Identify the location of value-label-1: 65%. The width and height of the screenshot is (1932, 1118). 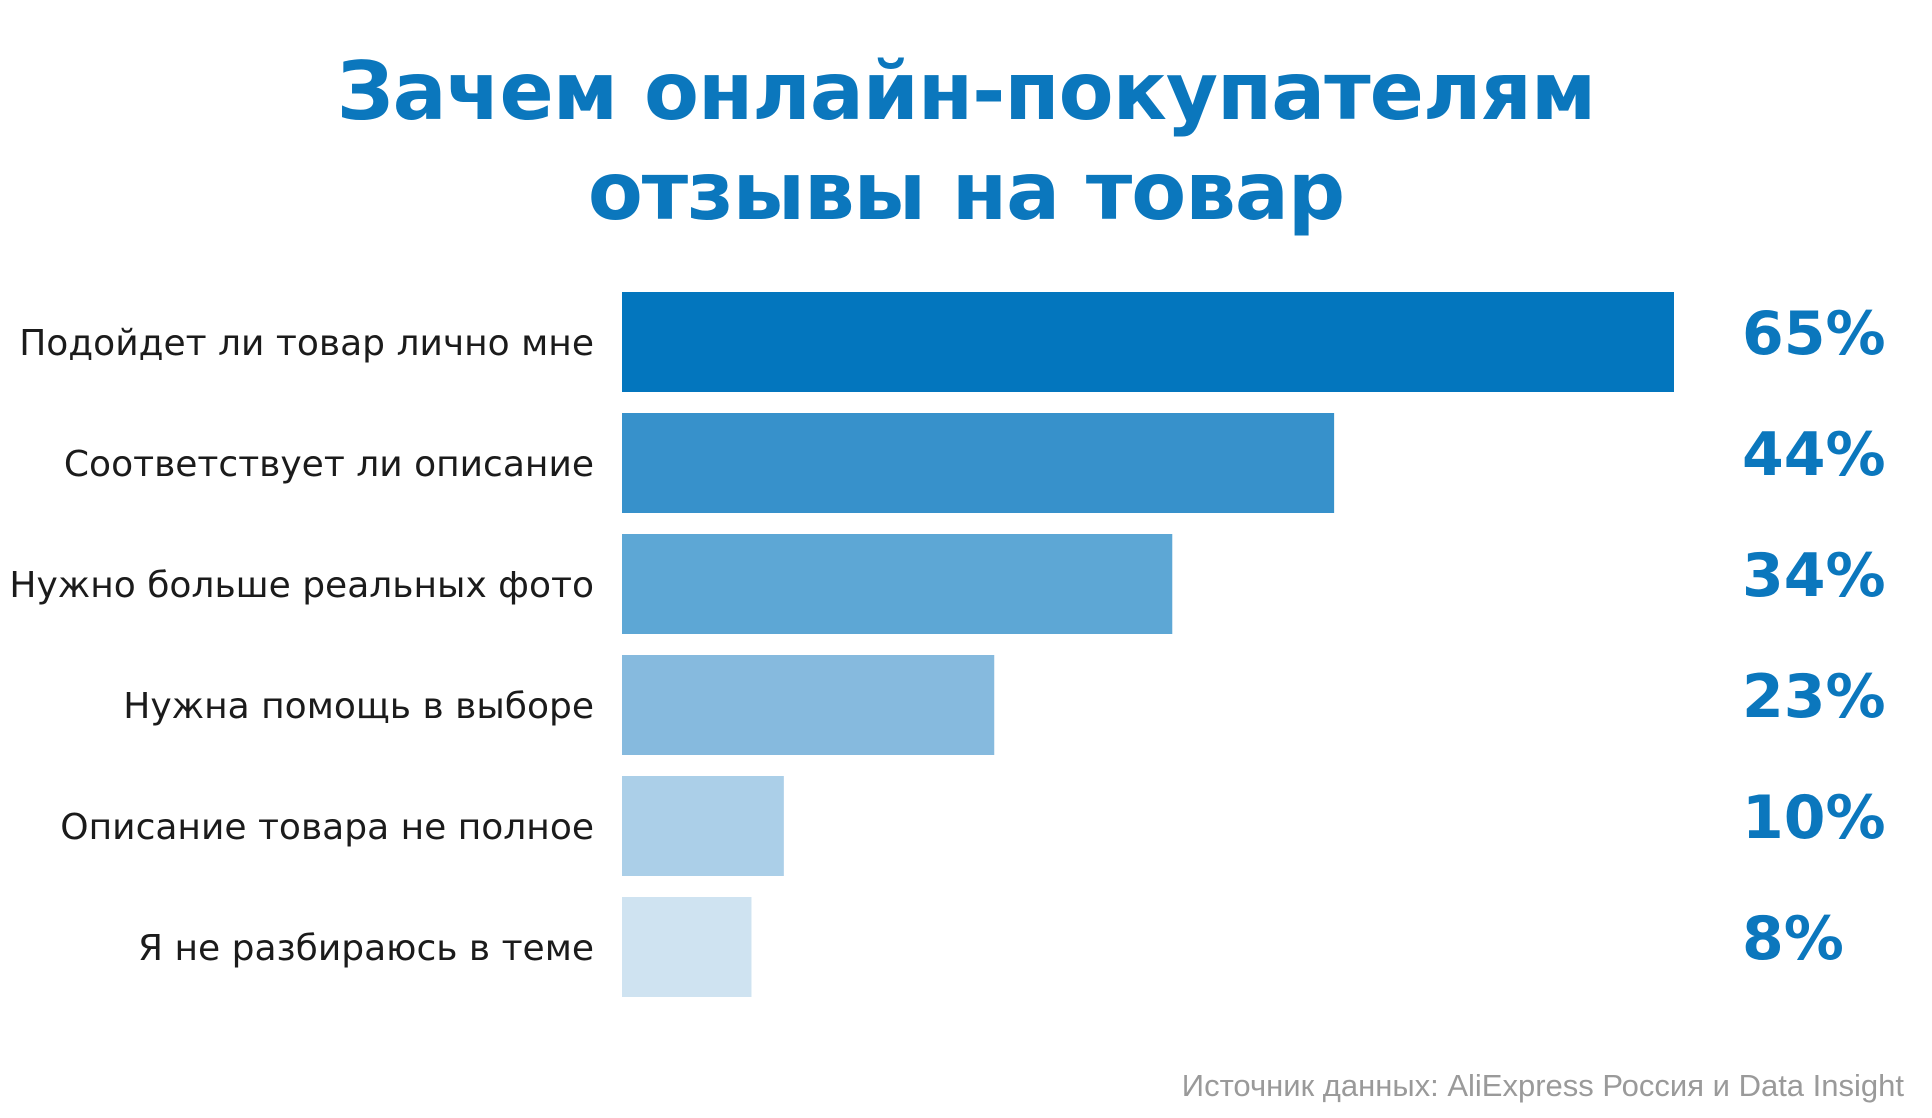
(1814, 334).